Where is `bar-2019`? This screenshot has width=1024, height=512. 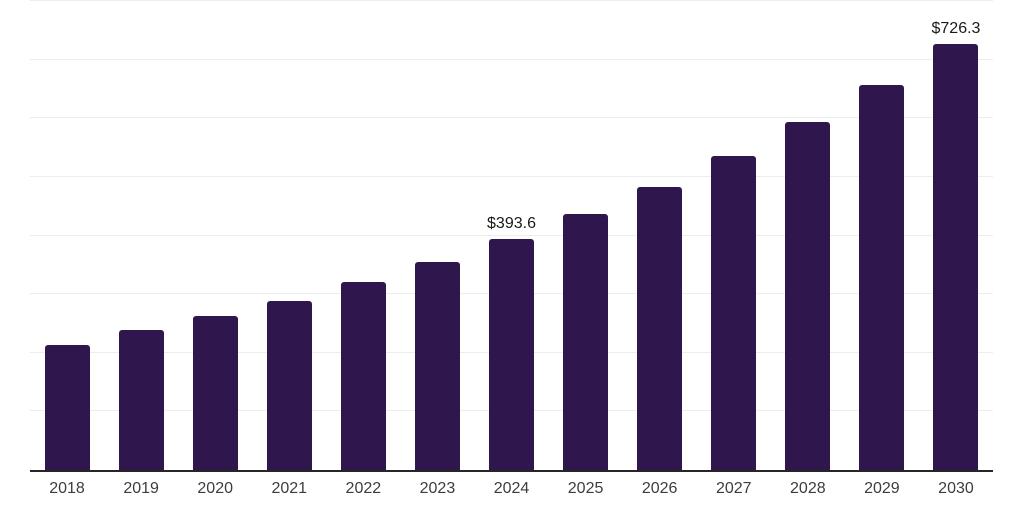 bar-2019 is located at coordinates (141, 400).